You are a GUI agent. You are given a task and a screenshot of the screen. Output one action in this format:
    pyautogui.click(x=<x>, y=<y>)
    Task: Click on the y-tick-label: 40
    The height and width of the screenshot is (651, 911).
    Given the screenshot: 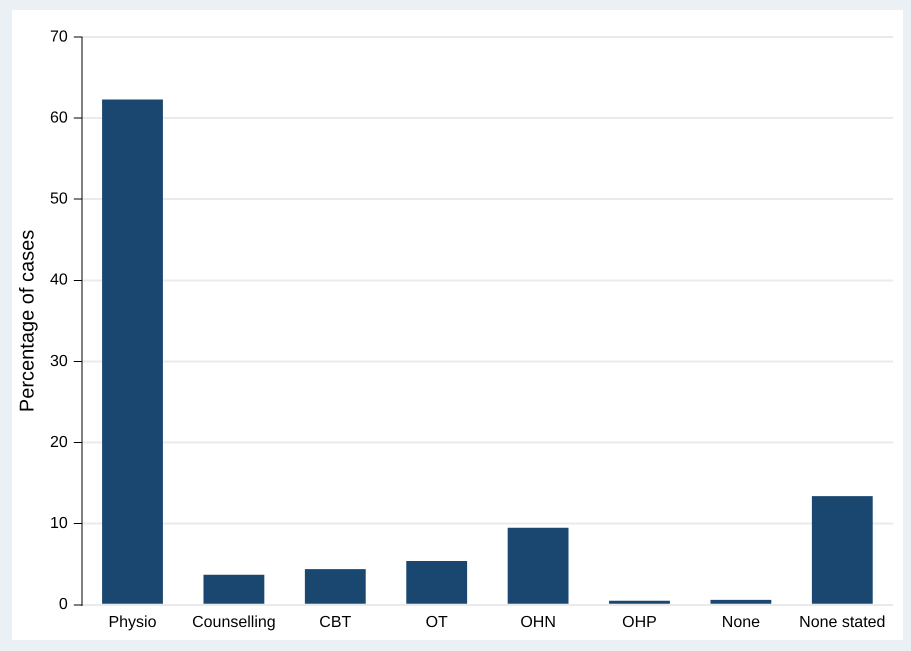 What is the action you would take?
    pyautogui.click(x=59, y=280)
    